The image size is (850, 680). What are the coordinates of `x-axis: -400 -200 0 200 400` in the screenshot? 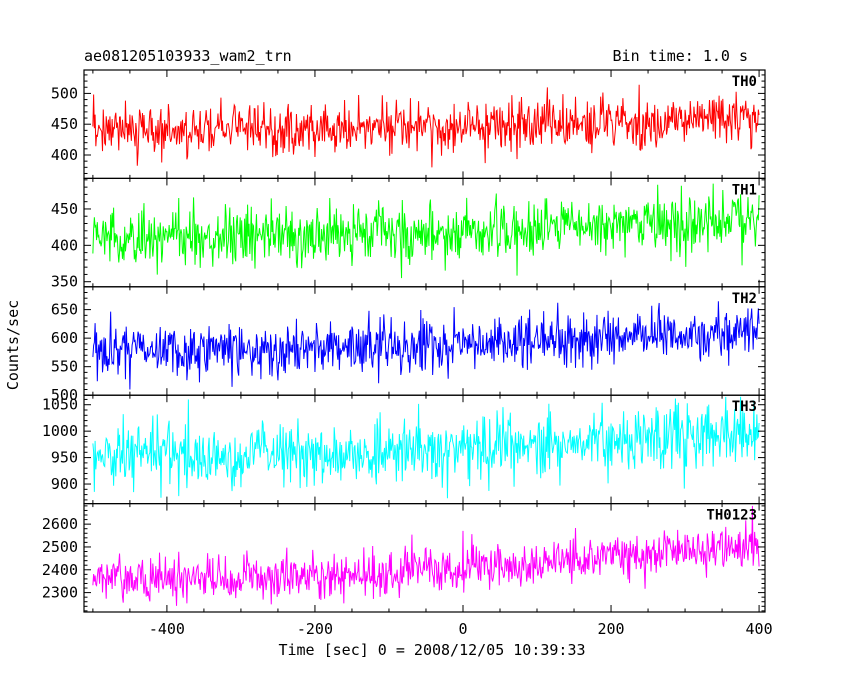 It's located at (461, 629).